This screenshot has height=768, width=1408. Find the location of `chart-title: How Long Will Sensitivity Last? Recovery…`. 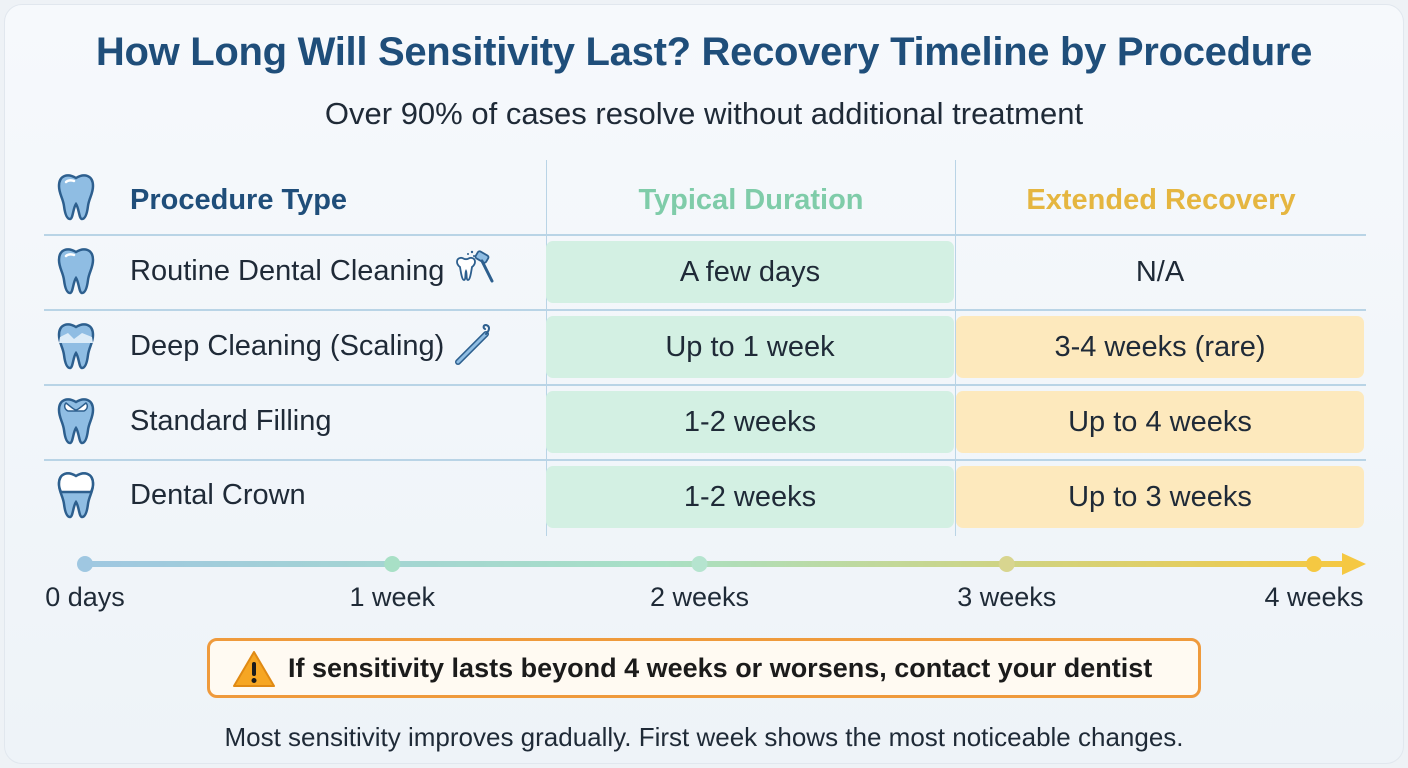

chart-title: How Long Will Sensitivity Last? Recovery… is located at coordinates (704, 52).